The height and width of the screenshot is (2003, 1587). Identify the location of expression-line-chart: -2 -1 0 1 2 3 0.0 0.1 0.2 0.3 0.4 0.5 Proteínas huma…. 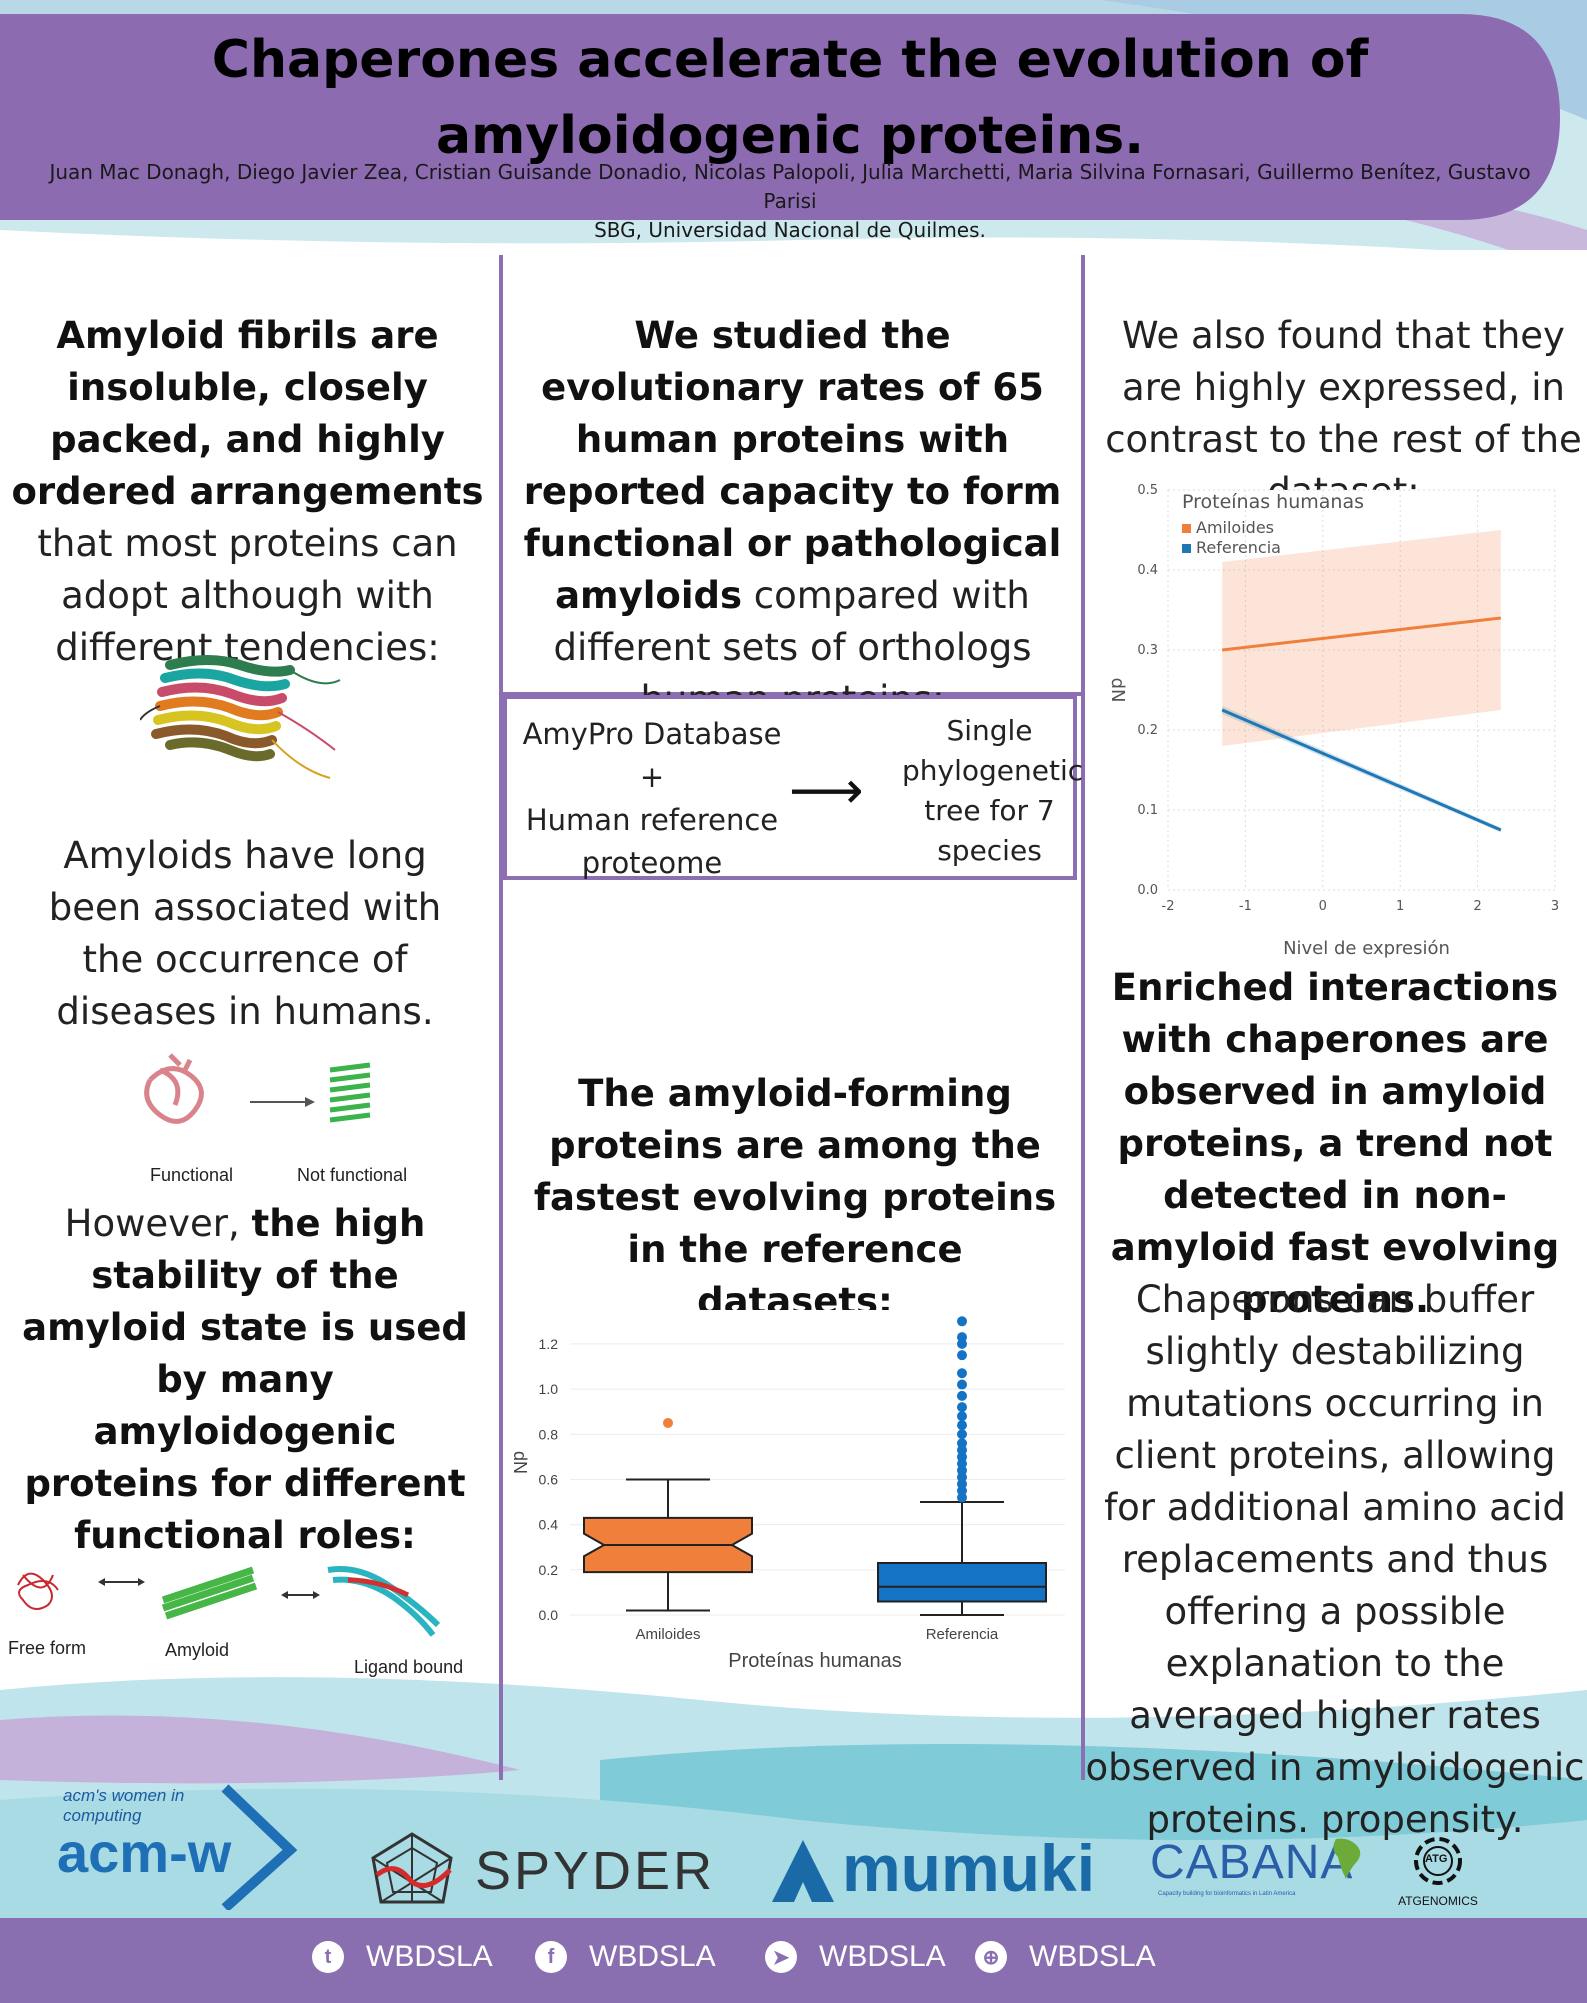
(1333, 721).